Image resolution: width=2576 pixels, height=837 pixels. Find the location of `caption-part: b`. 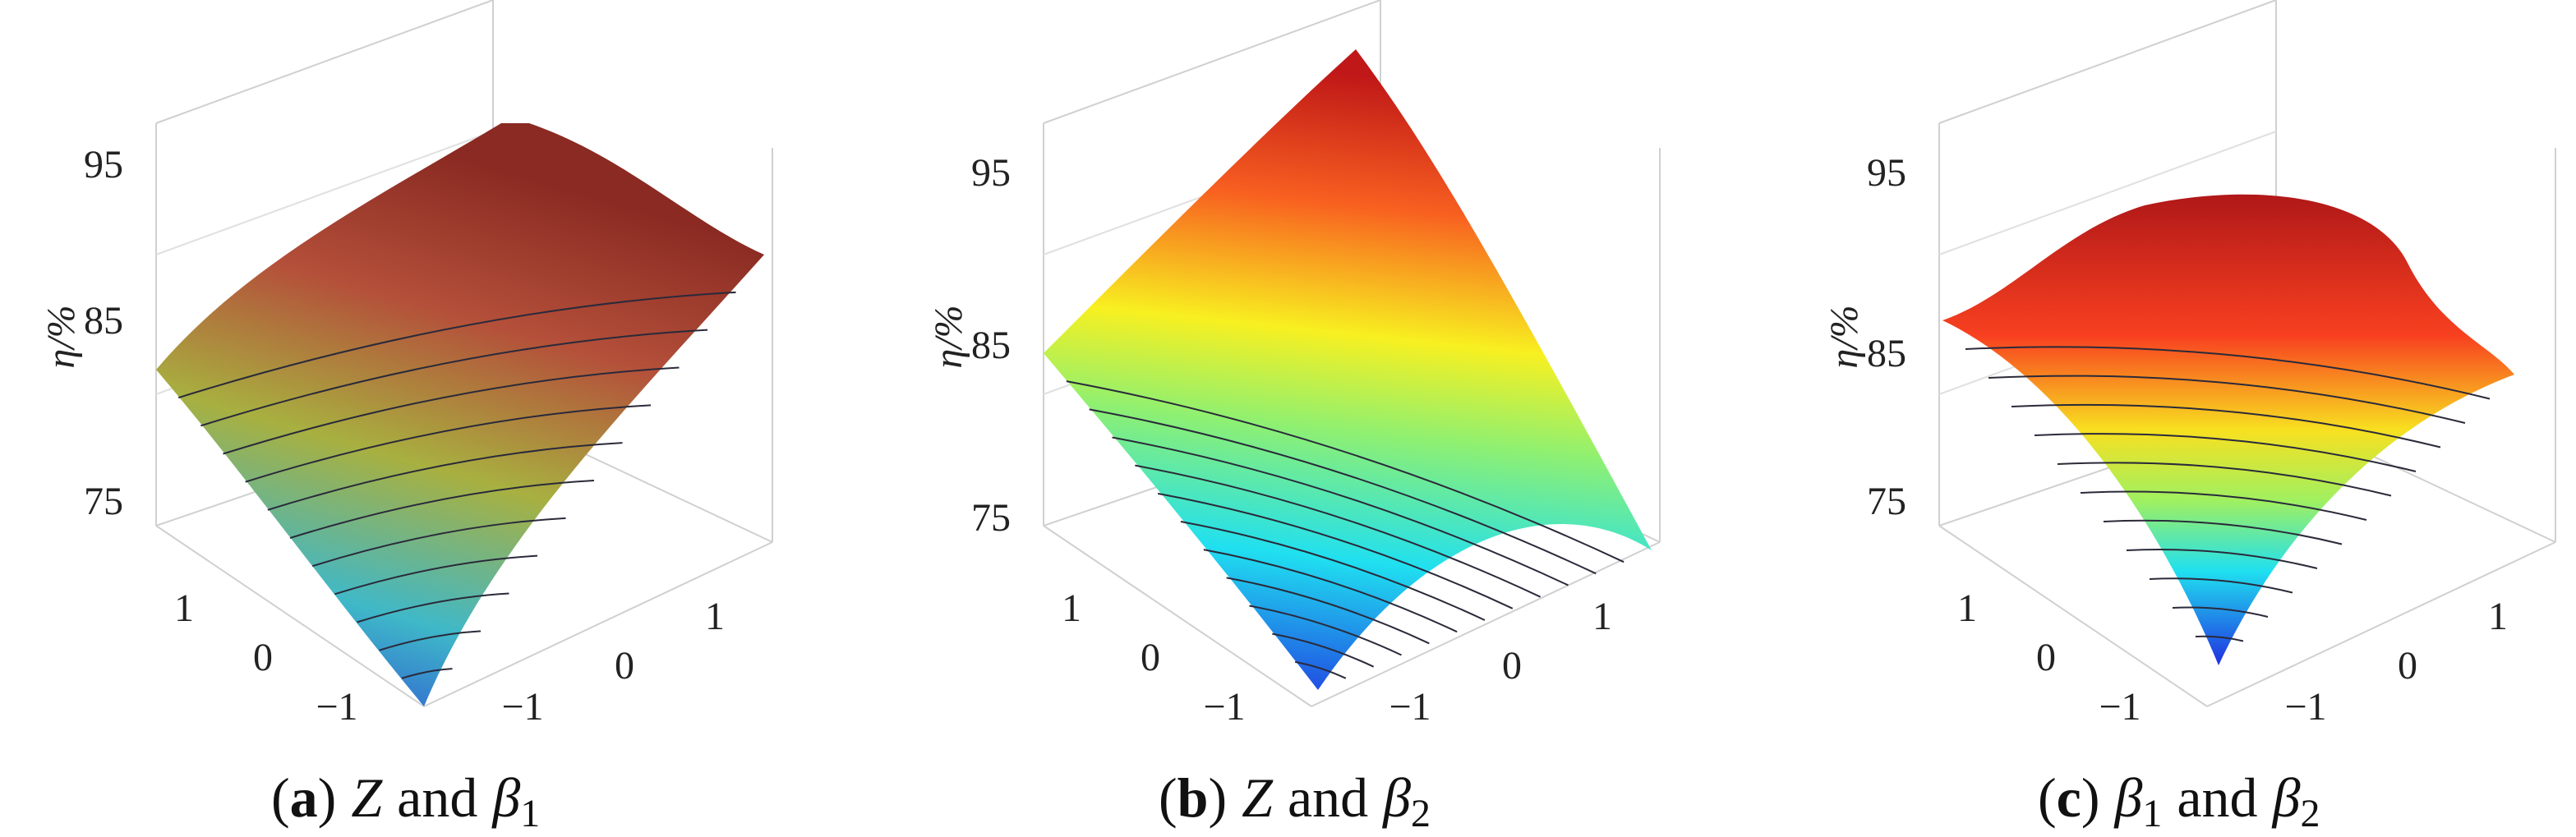

caption-part: b is located at coordinates (1193, 797).